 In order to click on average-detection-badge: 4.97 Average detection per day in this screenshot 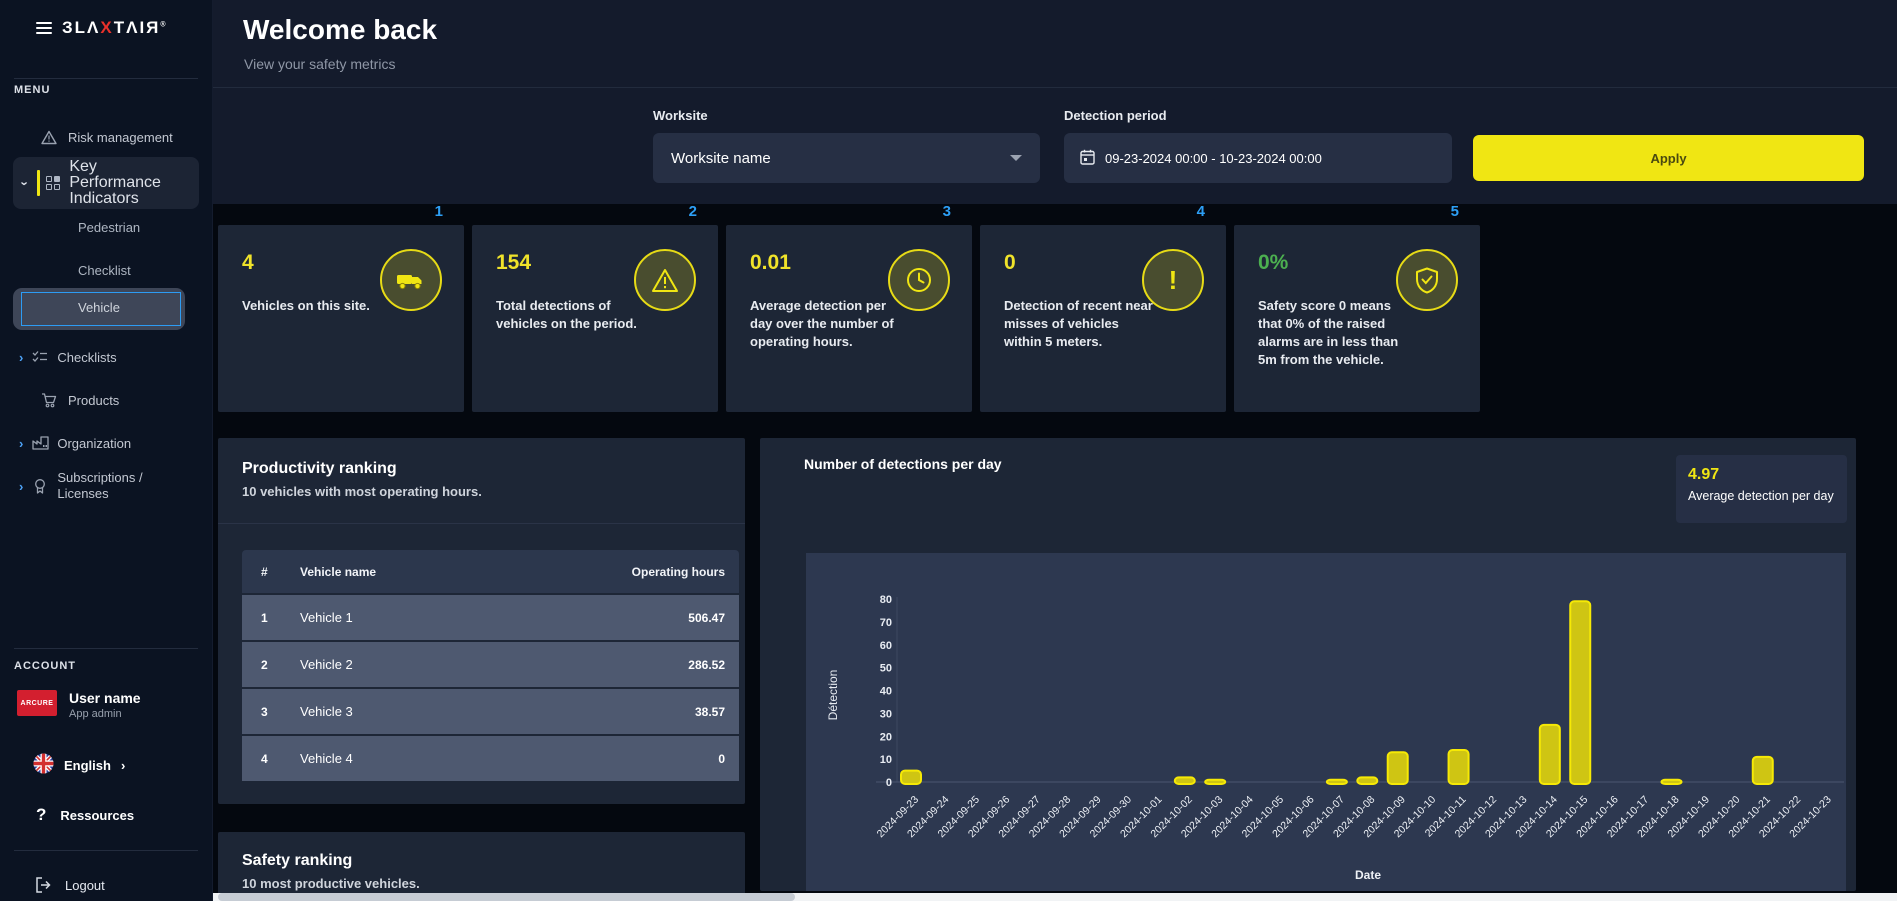, I will do `click(1761, 489)`.